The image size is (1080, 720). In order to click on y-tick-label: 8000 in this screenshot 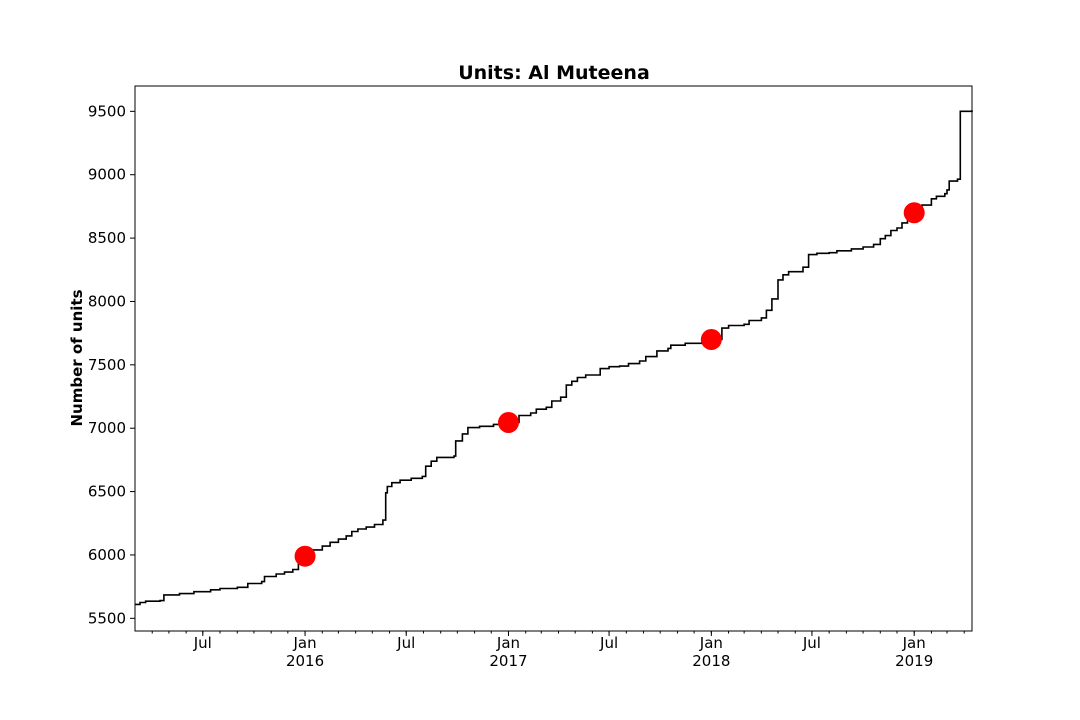, I will do `click(107, 301)`.